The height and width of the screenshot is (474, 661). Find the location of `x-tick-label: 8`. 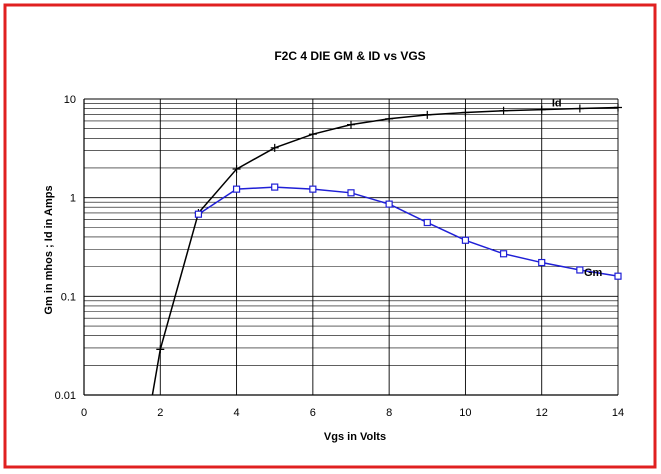

x-tick-label: 8 is located at coordinates (389, 413).